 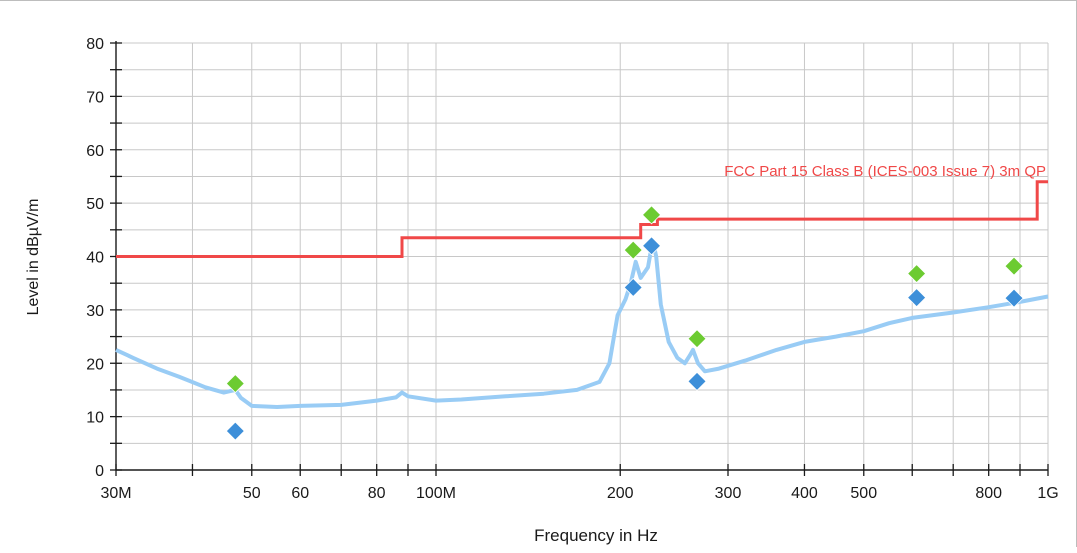 What do you see at coordinates (95, 151) in the screenshot?
I see `y-tick-label: 60` at bounding box center [95, 151].